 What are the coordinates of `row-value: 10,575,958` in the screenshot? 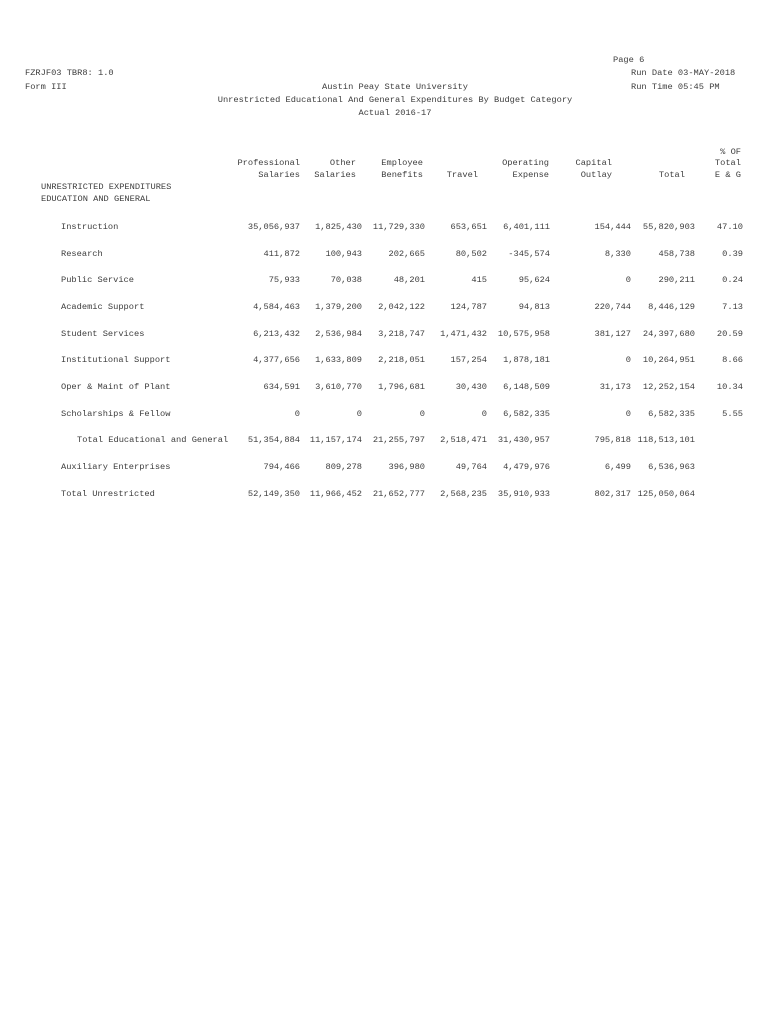 It's located at (523, 334).